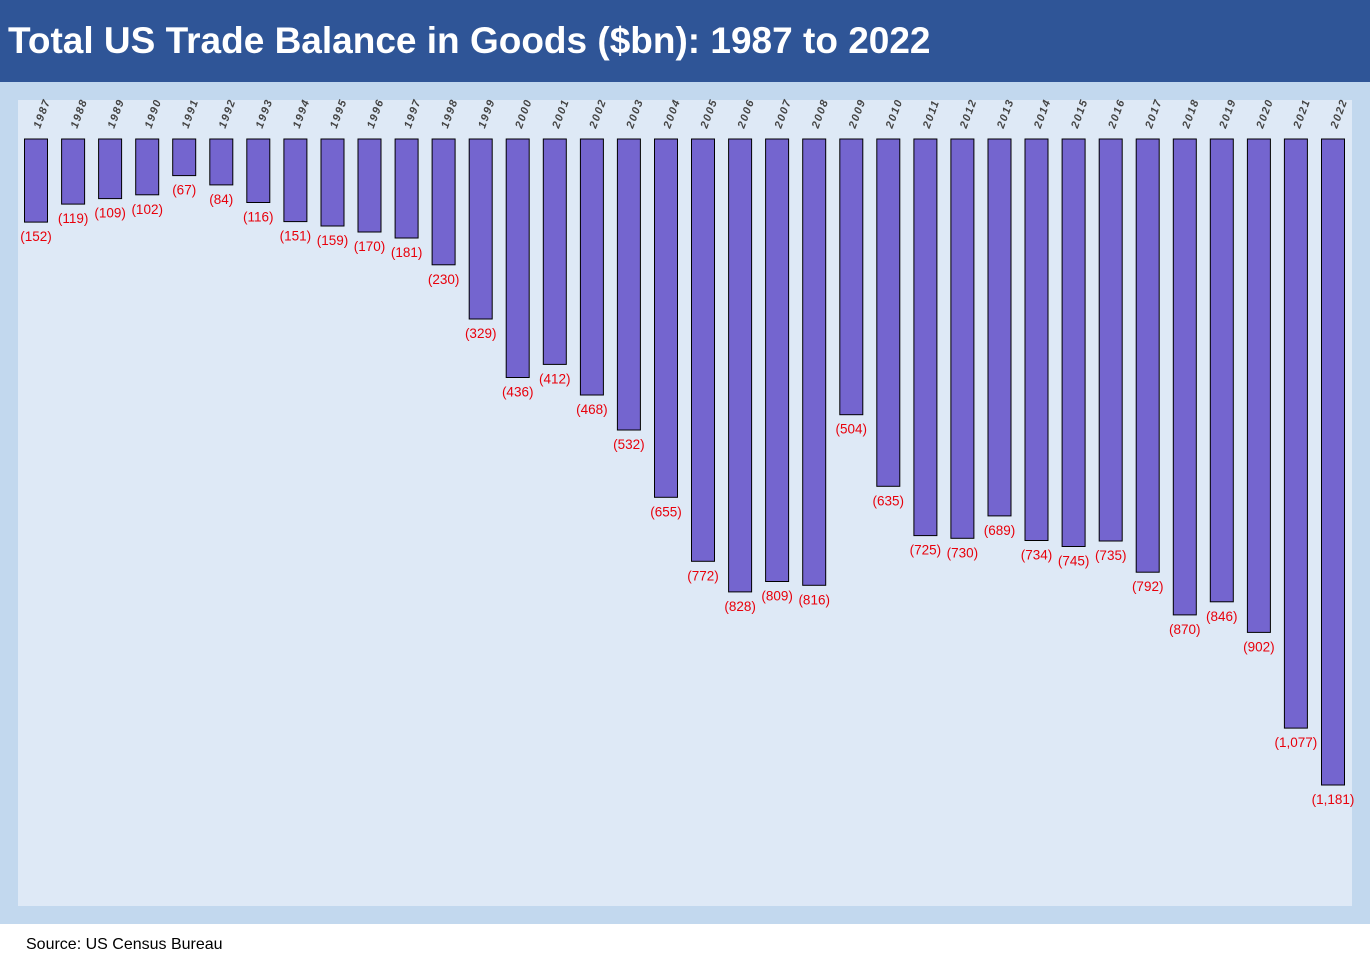 Image resolution: width=1370 pixels, height=966 pixels. Describe the element at coordinates (592, 409) in the screenshot. I see `data-label: (468)` at that location.